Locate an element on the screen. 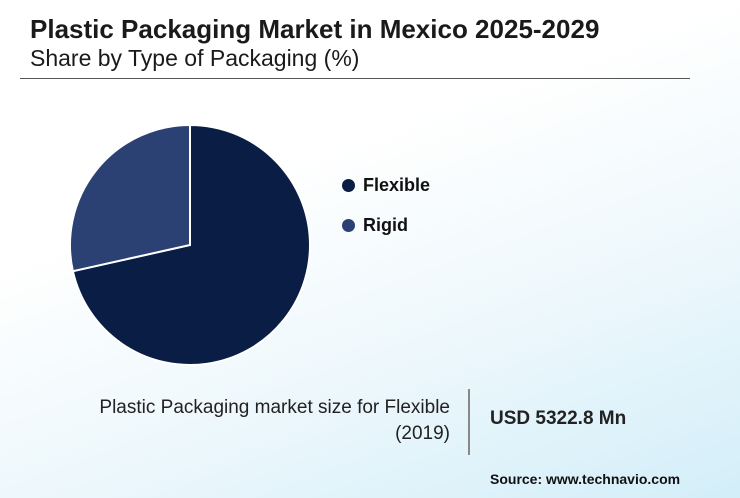  header-divider is located at coordinates (355, 78).